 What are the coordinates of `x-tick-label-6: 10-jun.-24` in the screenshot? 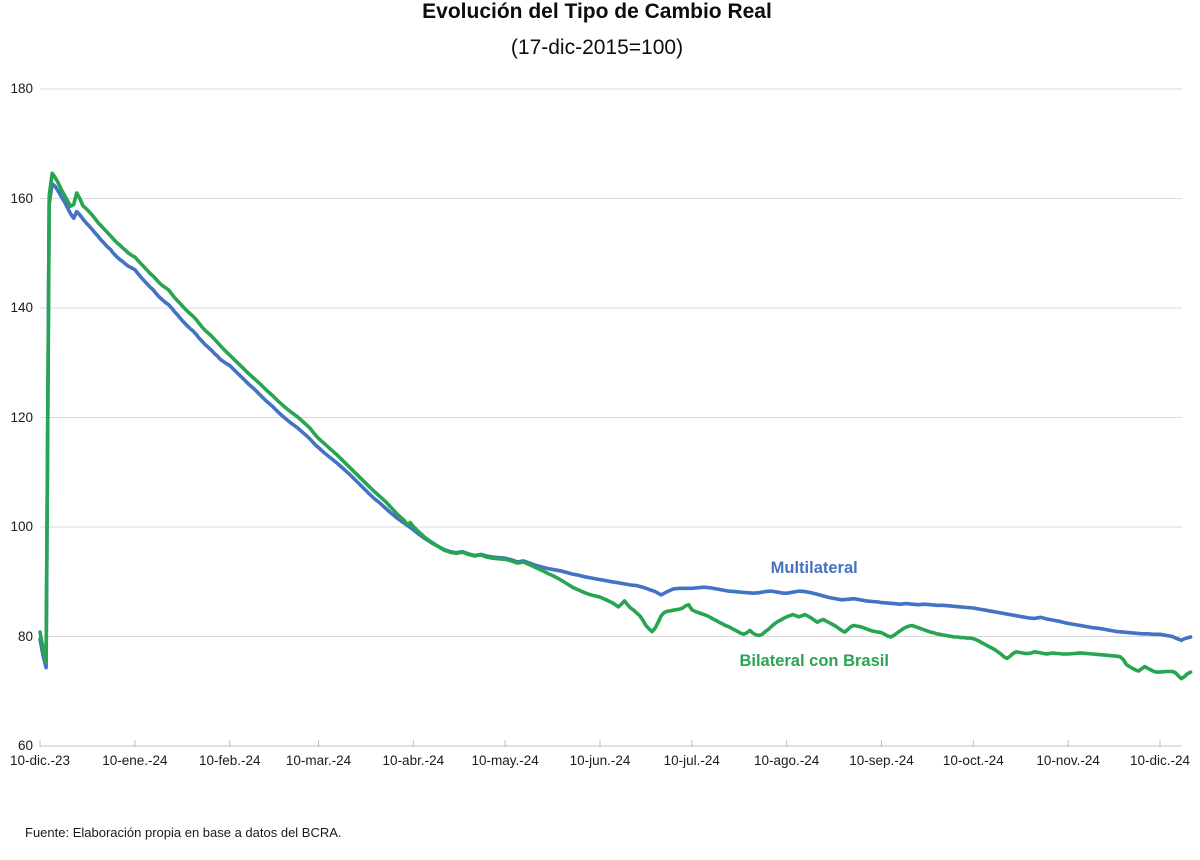 It's located at (600, 760).